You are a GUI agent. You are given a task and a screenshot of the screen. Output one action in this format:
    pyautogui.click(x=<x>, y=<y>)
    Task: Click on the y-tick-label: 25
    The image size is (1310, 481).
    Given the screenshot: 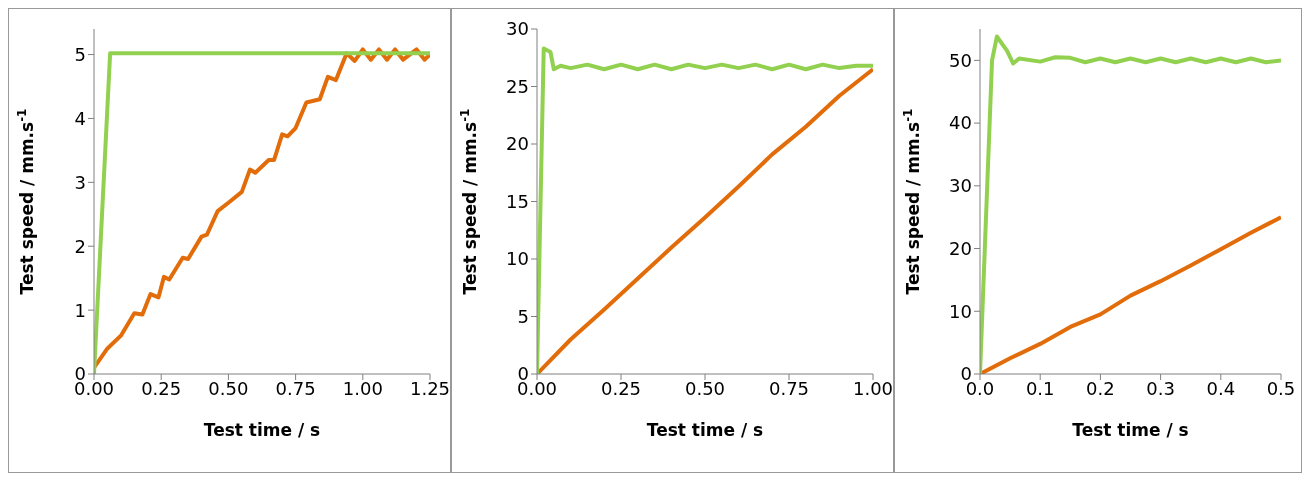 What is the action you would take?
    pyautogui.click(x=517, y=86)
    